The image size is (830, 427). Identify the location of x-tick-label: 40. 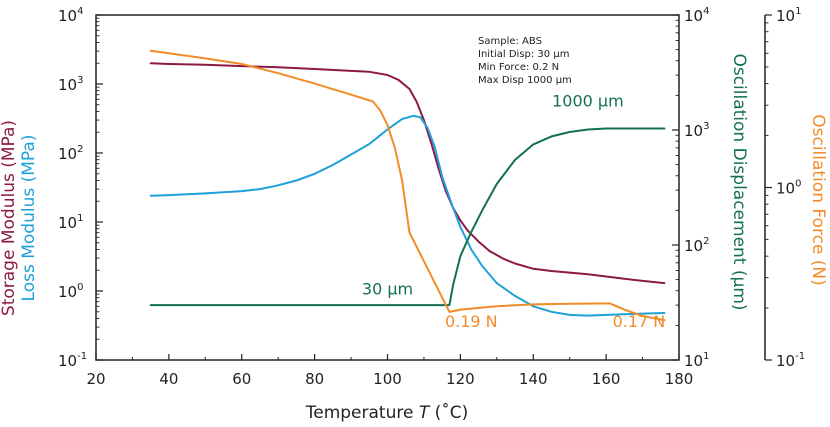
(168, 379).